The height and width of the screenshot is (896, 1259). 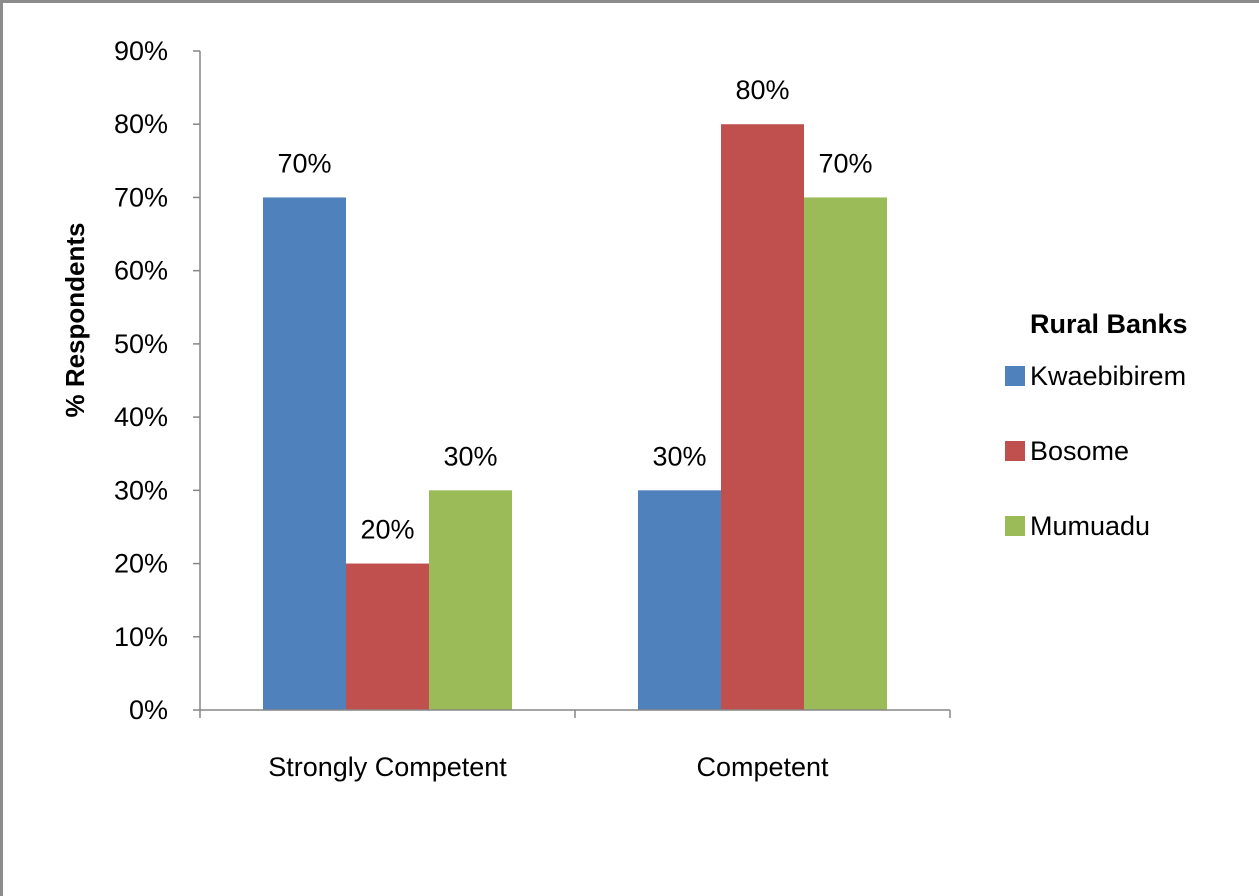 What do you see at coordinates (762, 767) in the screenshot?
I see `x-tick-label: Competent` at bounding box center [762, 767].